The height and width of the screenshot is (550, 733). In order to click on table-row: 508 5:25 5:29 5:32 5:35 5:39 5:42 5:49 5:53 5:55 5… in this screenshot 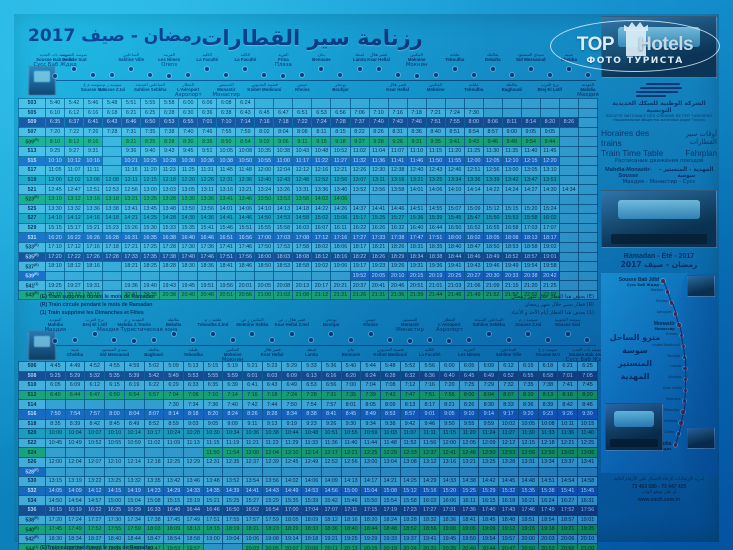, I will do `click(308, 376)`.